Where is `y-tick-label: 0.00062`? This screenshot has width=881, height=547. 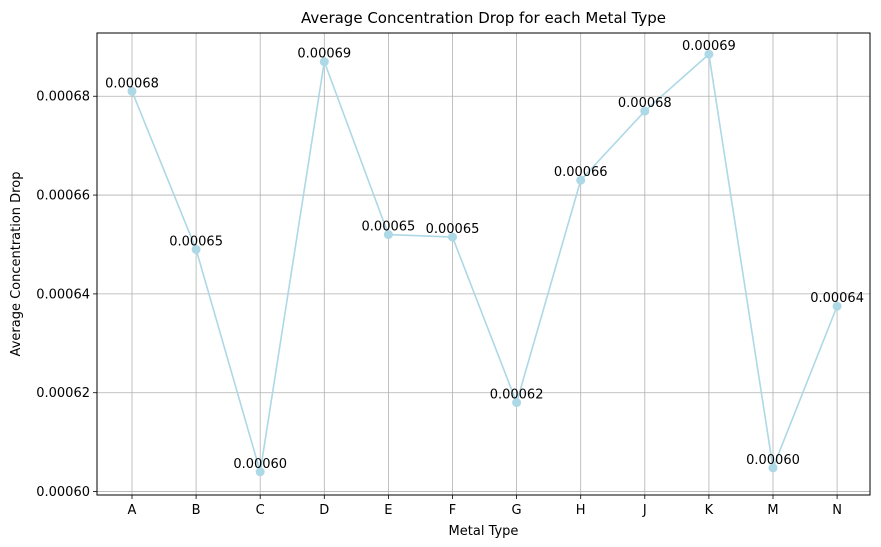 y-tick-label: 0.00062 is located at coordinates (63, 393).